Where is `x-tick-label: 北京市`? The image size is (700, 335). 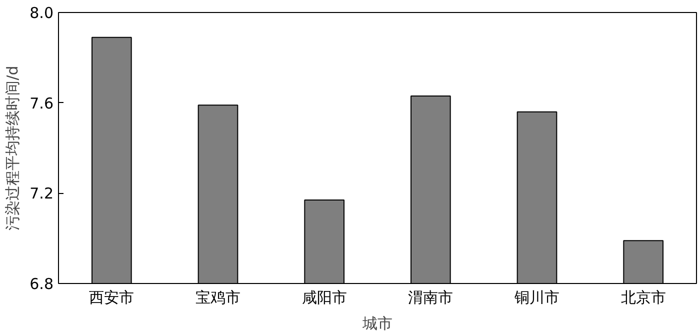
x-tick-label: 北京市 is located at coordinates (643, 297).